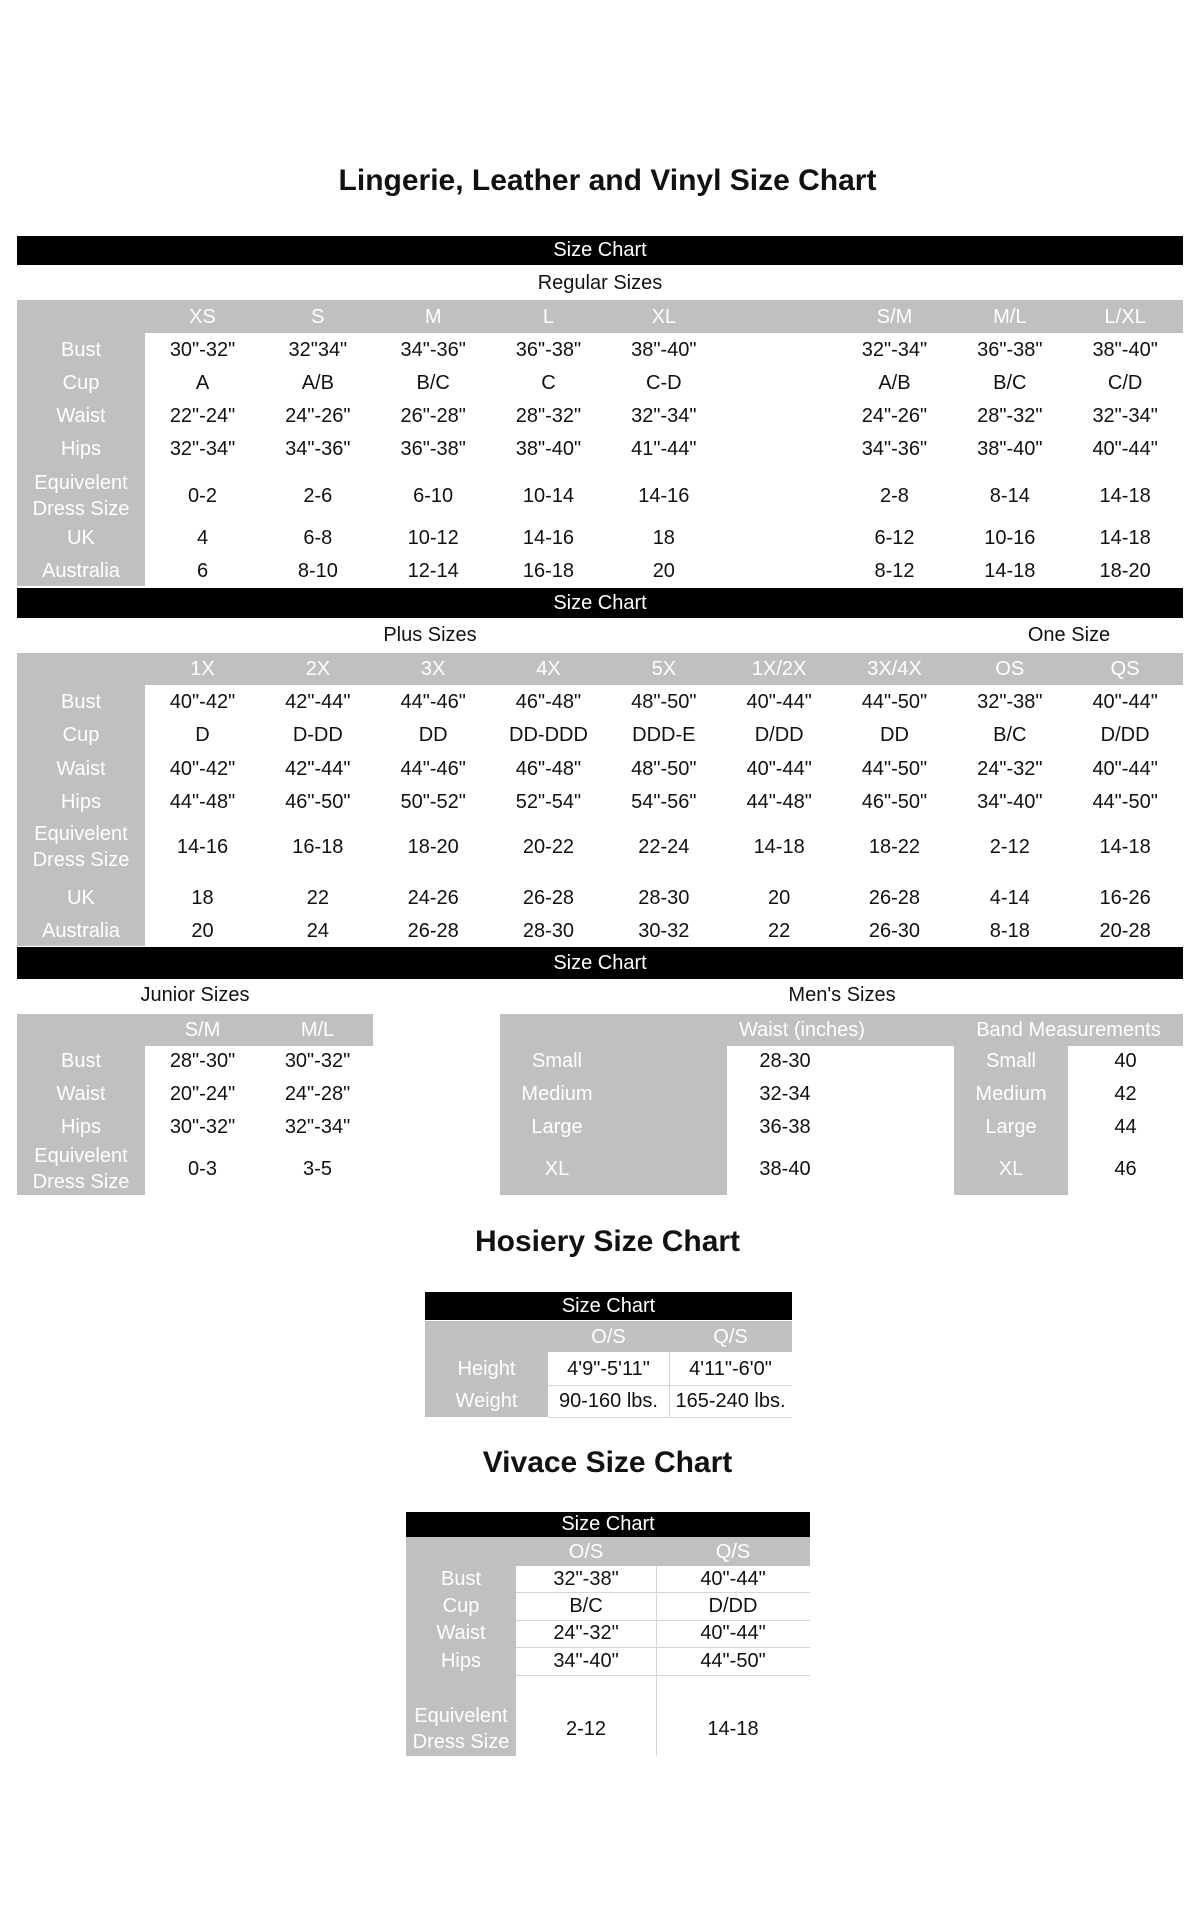 The image size is (1200, 1927). I want to click on mens-band-cell: 42, so click(1125, 1094).